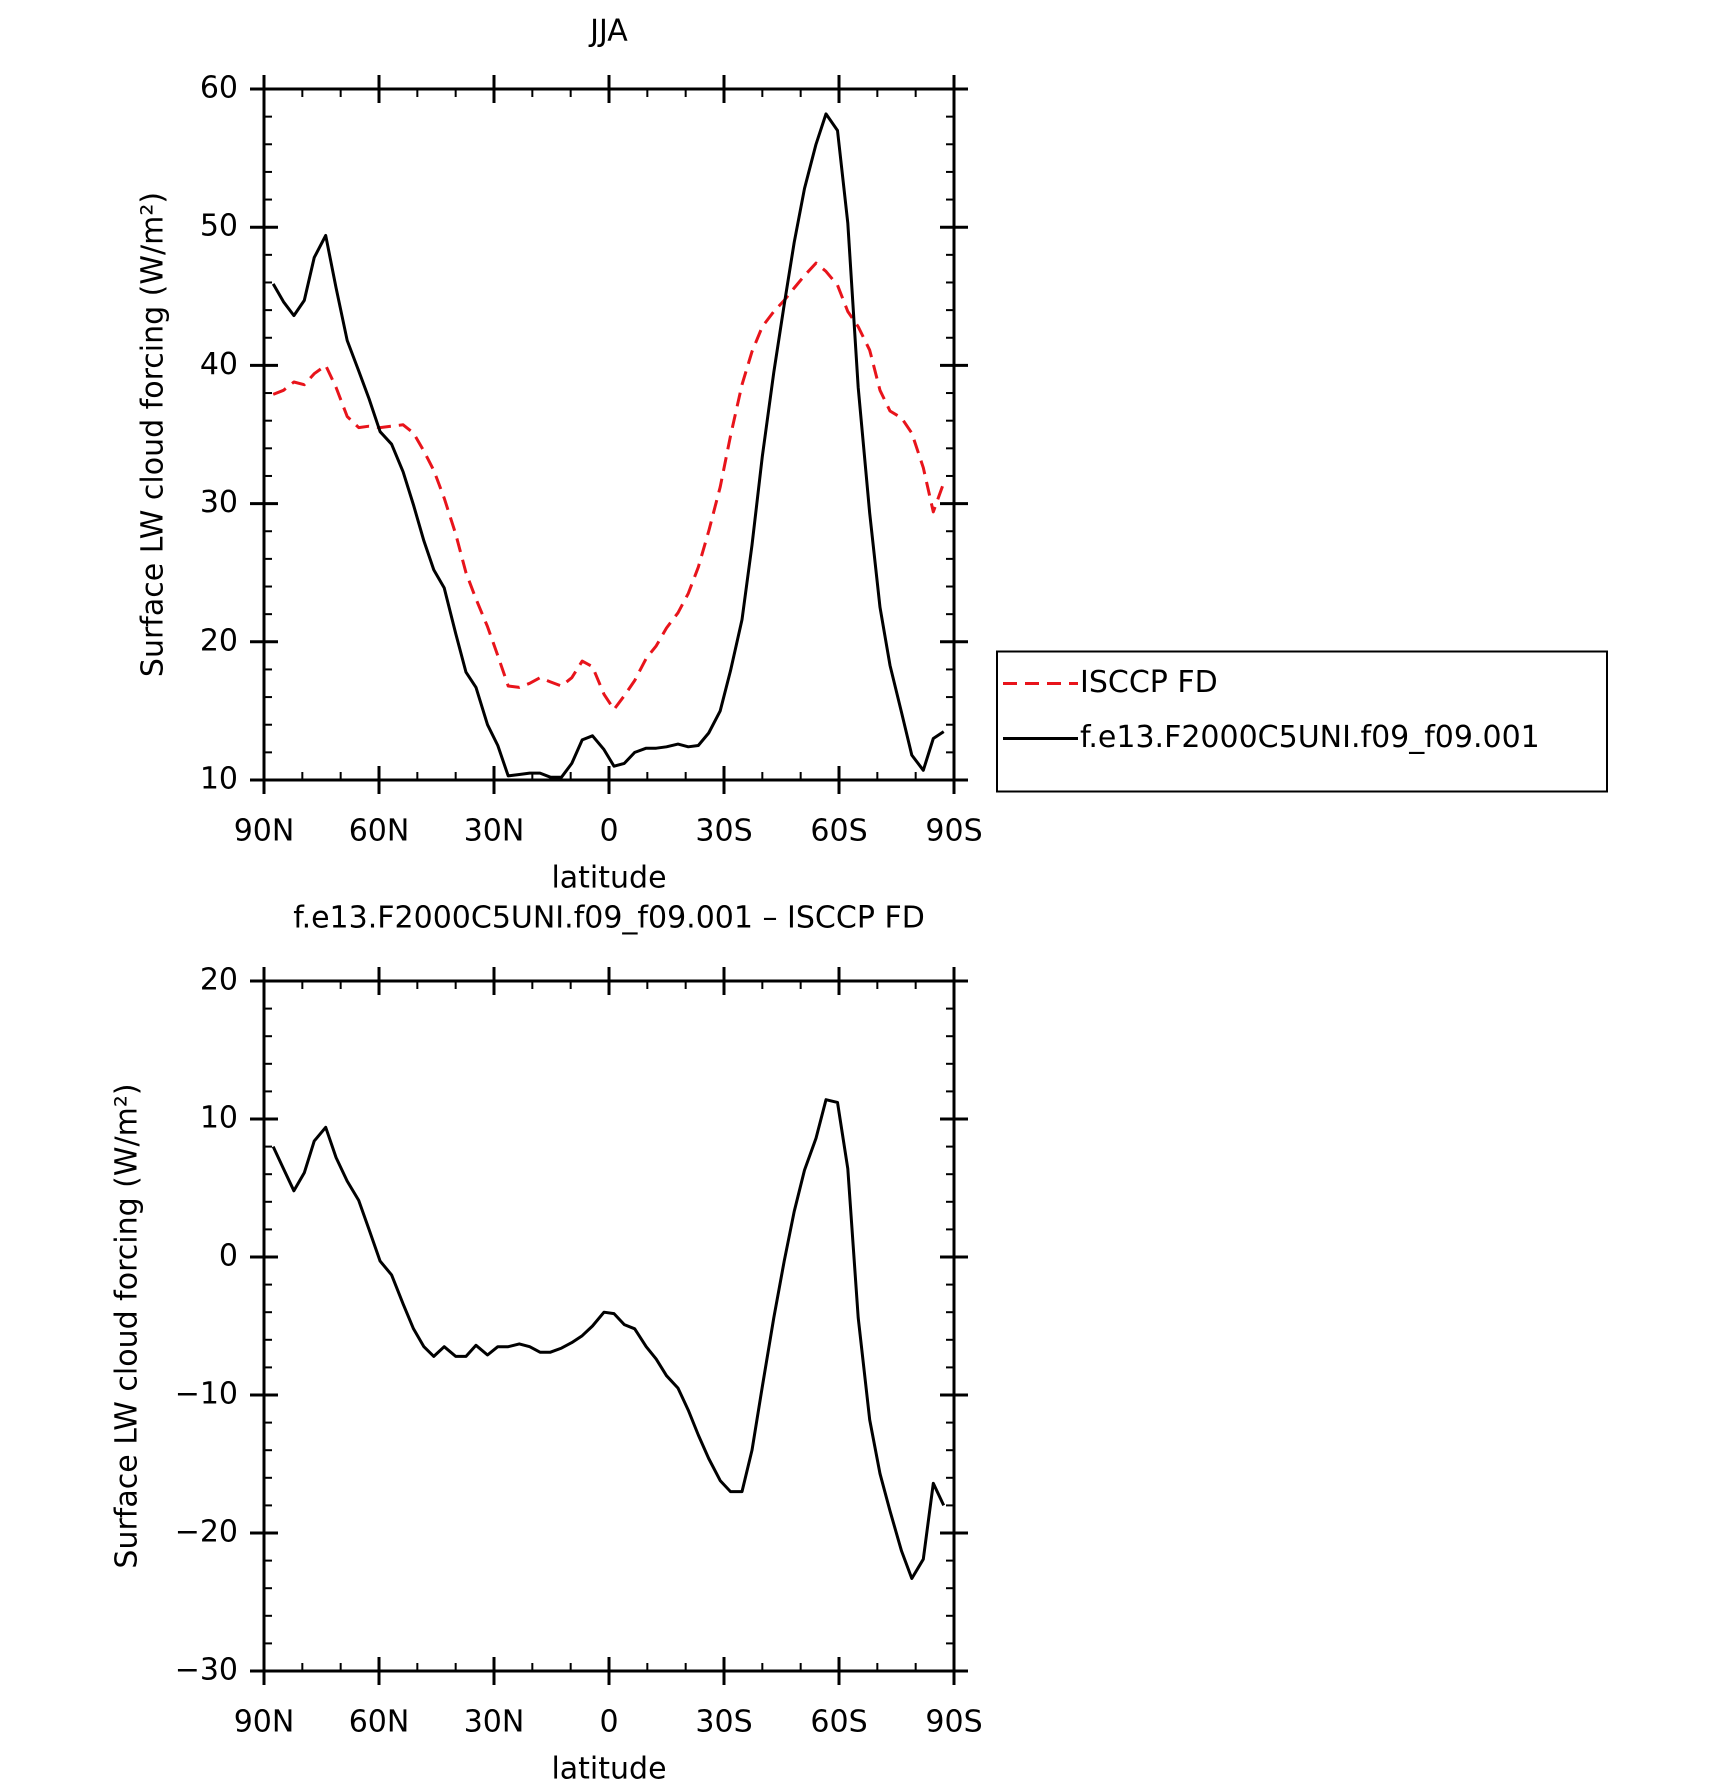 This screenshot has width=1710, height=1783. What do you see at coordinates (228, 1256) in the screenshot?
I see `y-tick-label: 0` at bounding box center [228, 1256].